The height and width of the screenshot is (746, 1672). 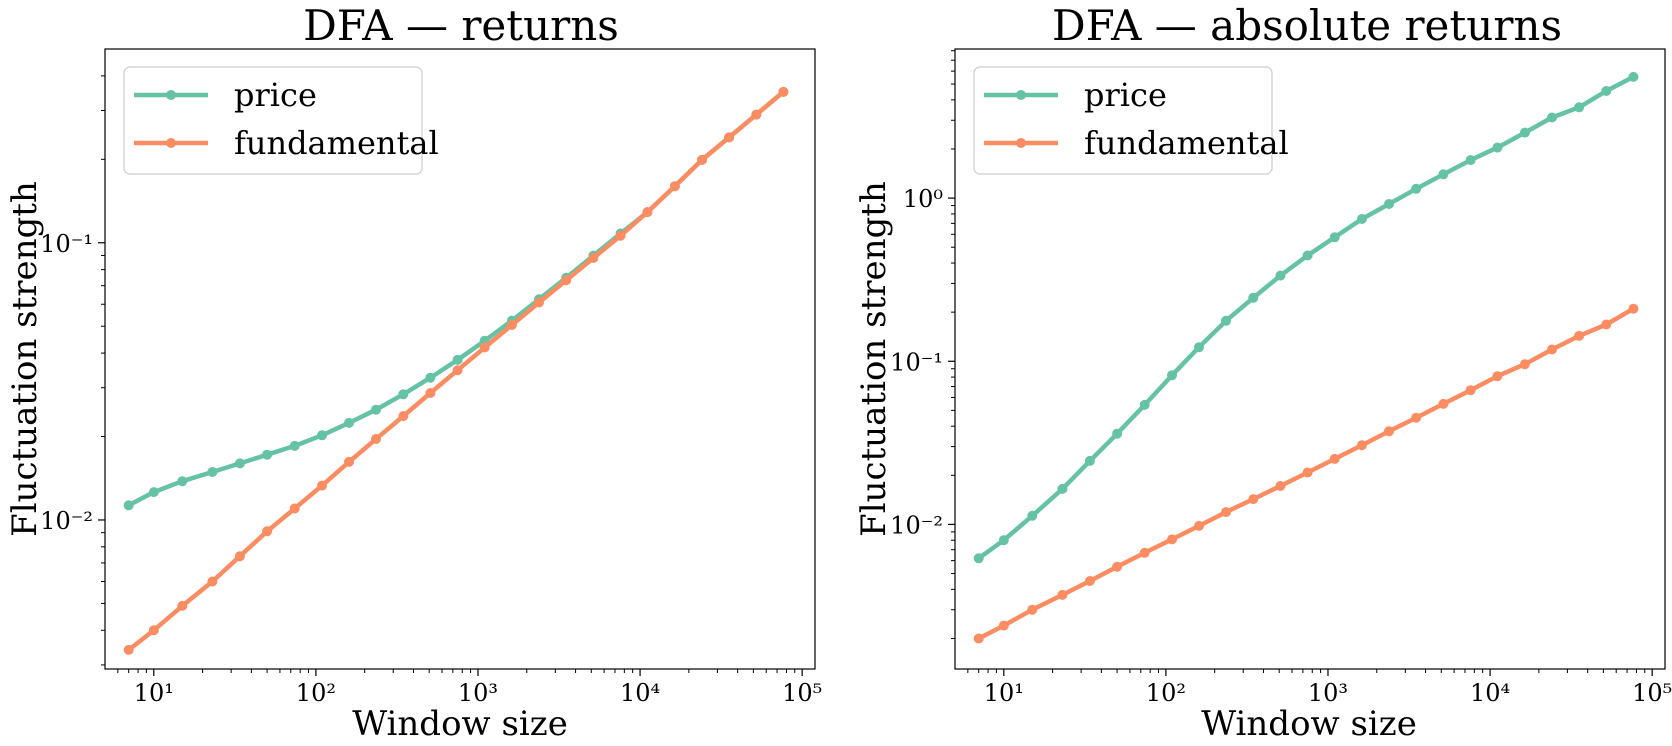 I want to click on y-axis-ticks: 10⁻² 10⁻¹, so click(x=72, y=382).